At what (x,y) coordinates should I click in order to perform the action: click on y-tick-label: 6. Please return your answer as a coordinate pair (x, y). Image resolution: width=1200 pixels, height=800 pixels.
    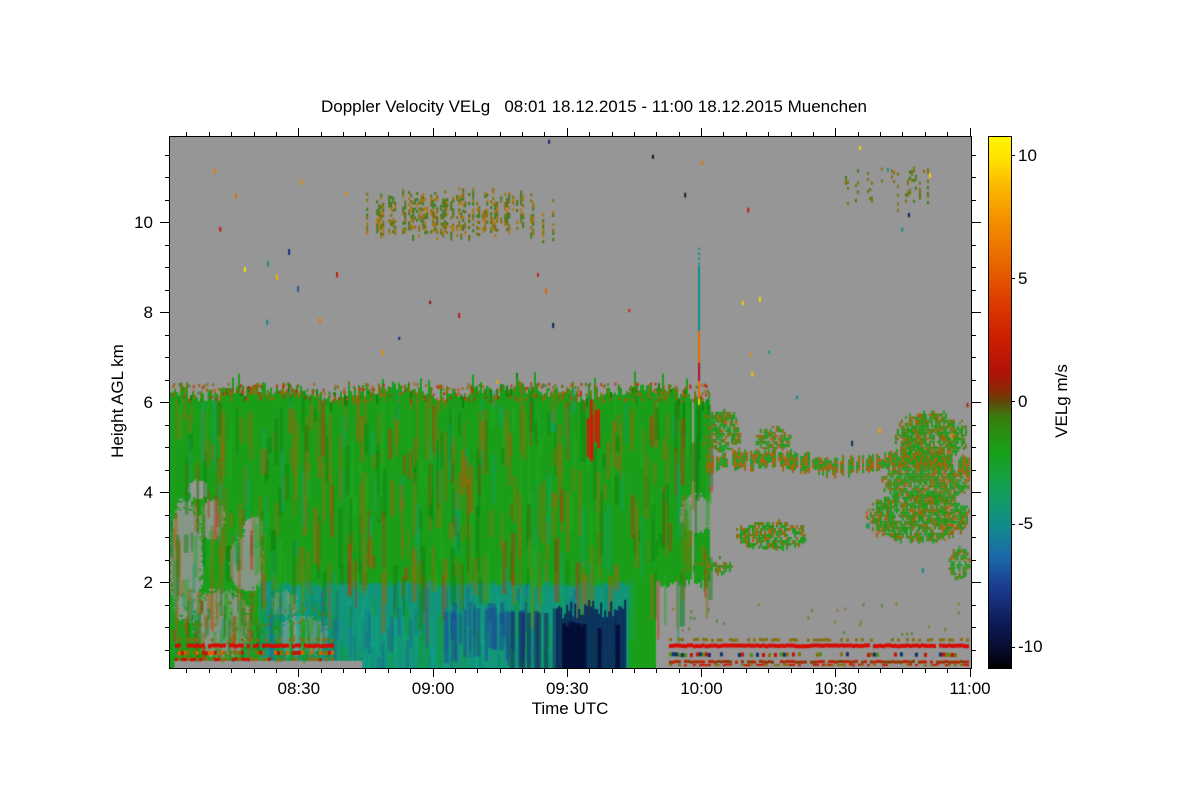
    Looking at the image, I should click on (148, 402).